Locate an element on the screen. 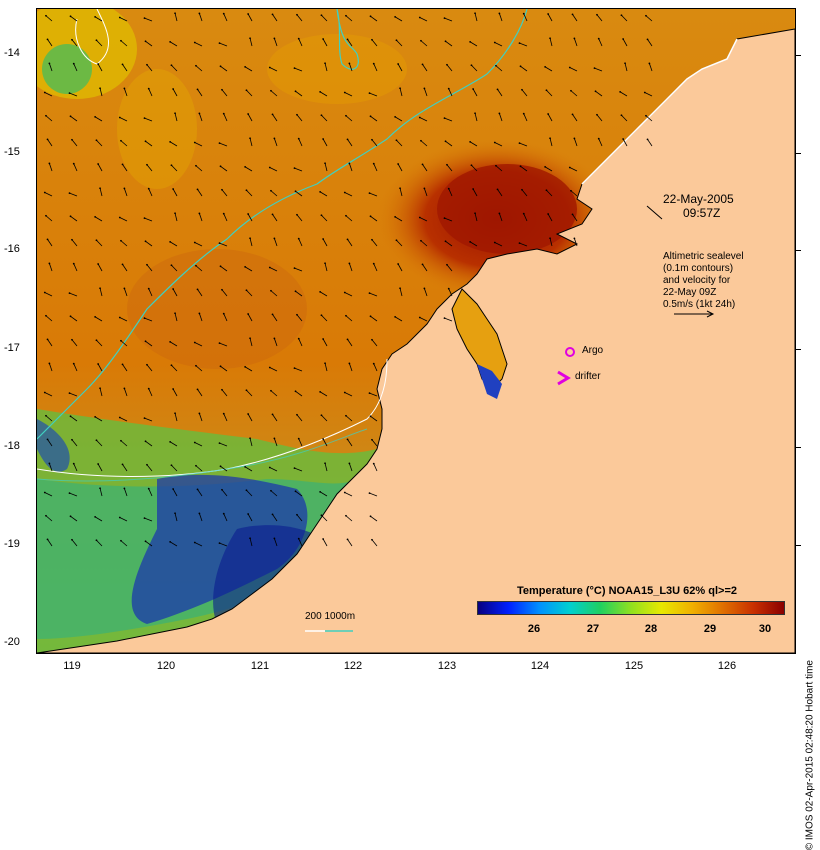  x-label: 123 is located at coordinates (447, 666).